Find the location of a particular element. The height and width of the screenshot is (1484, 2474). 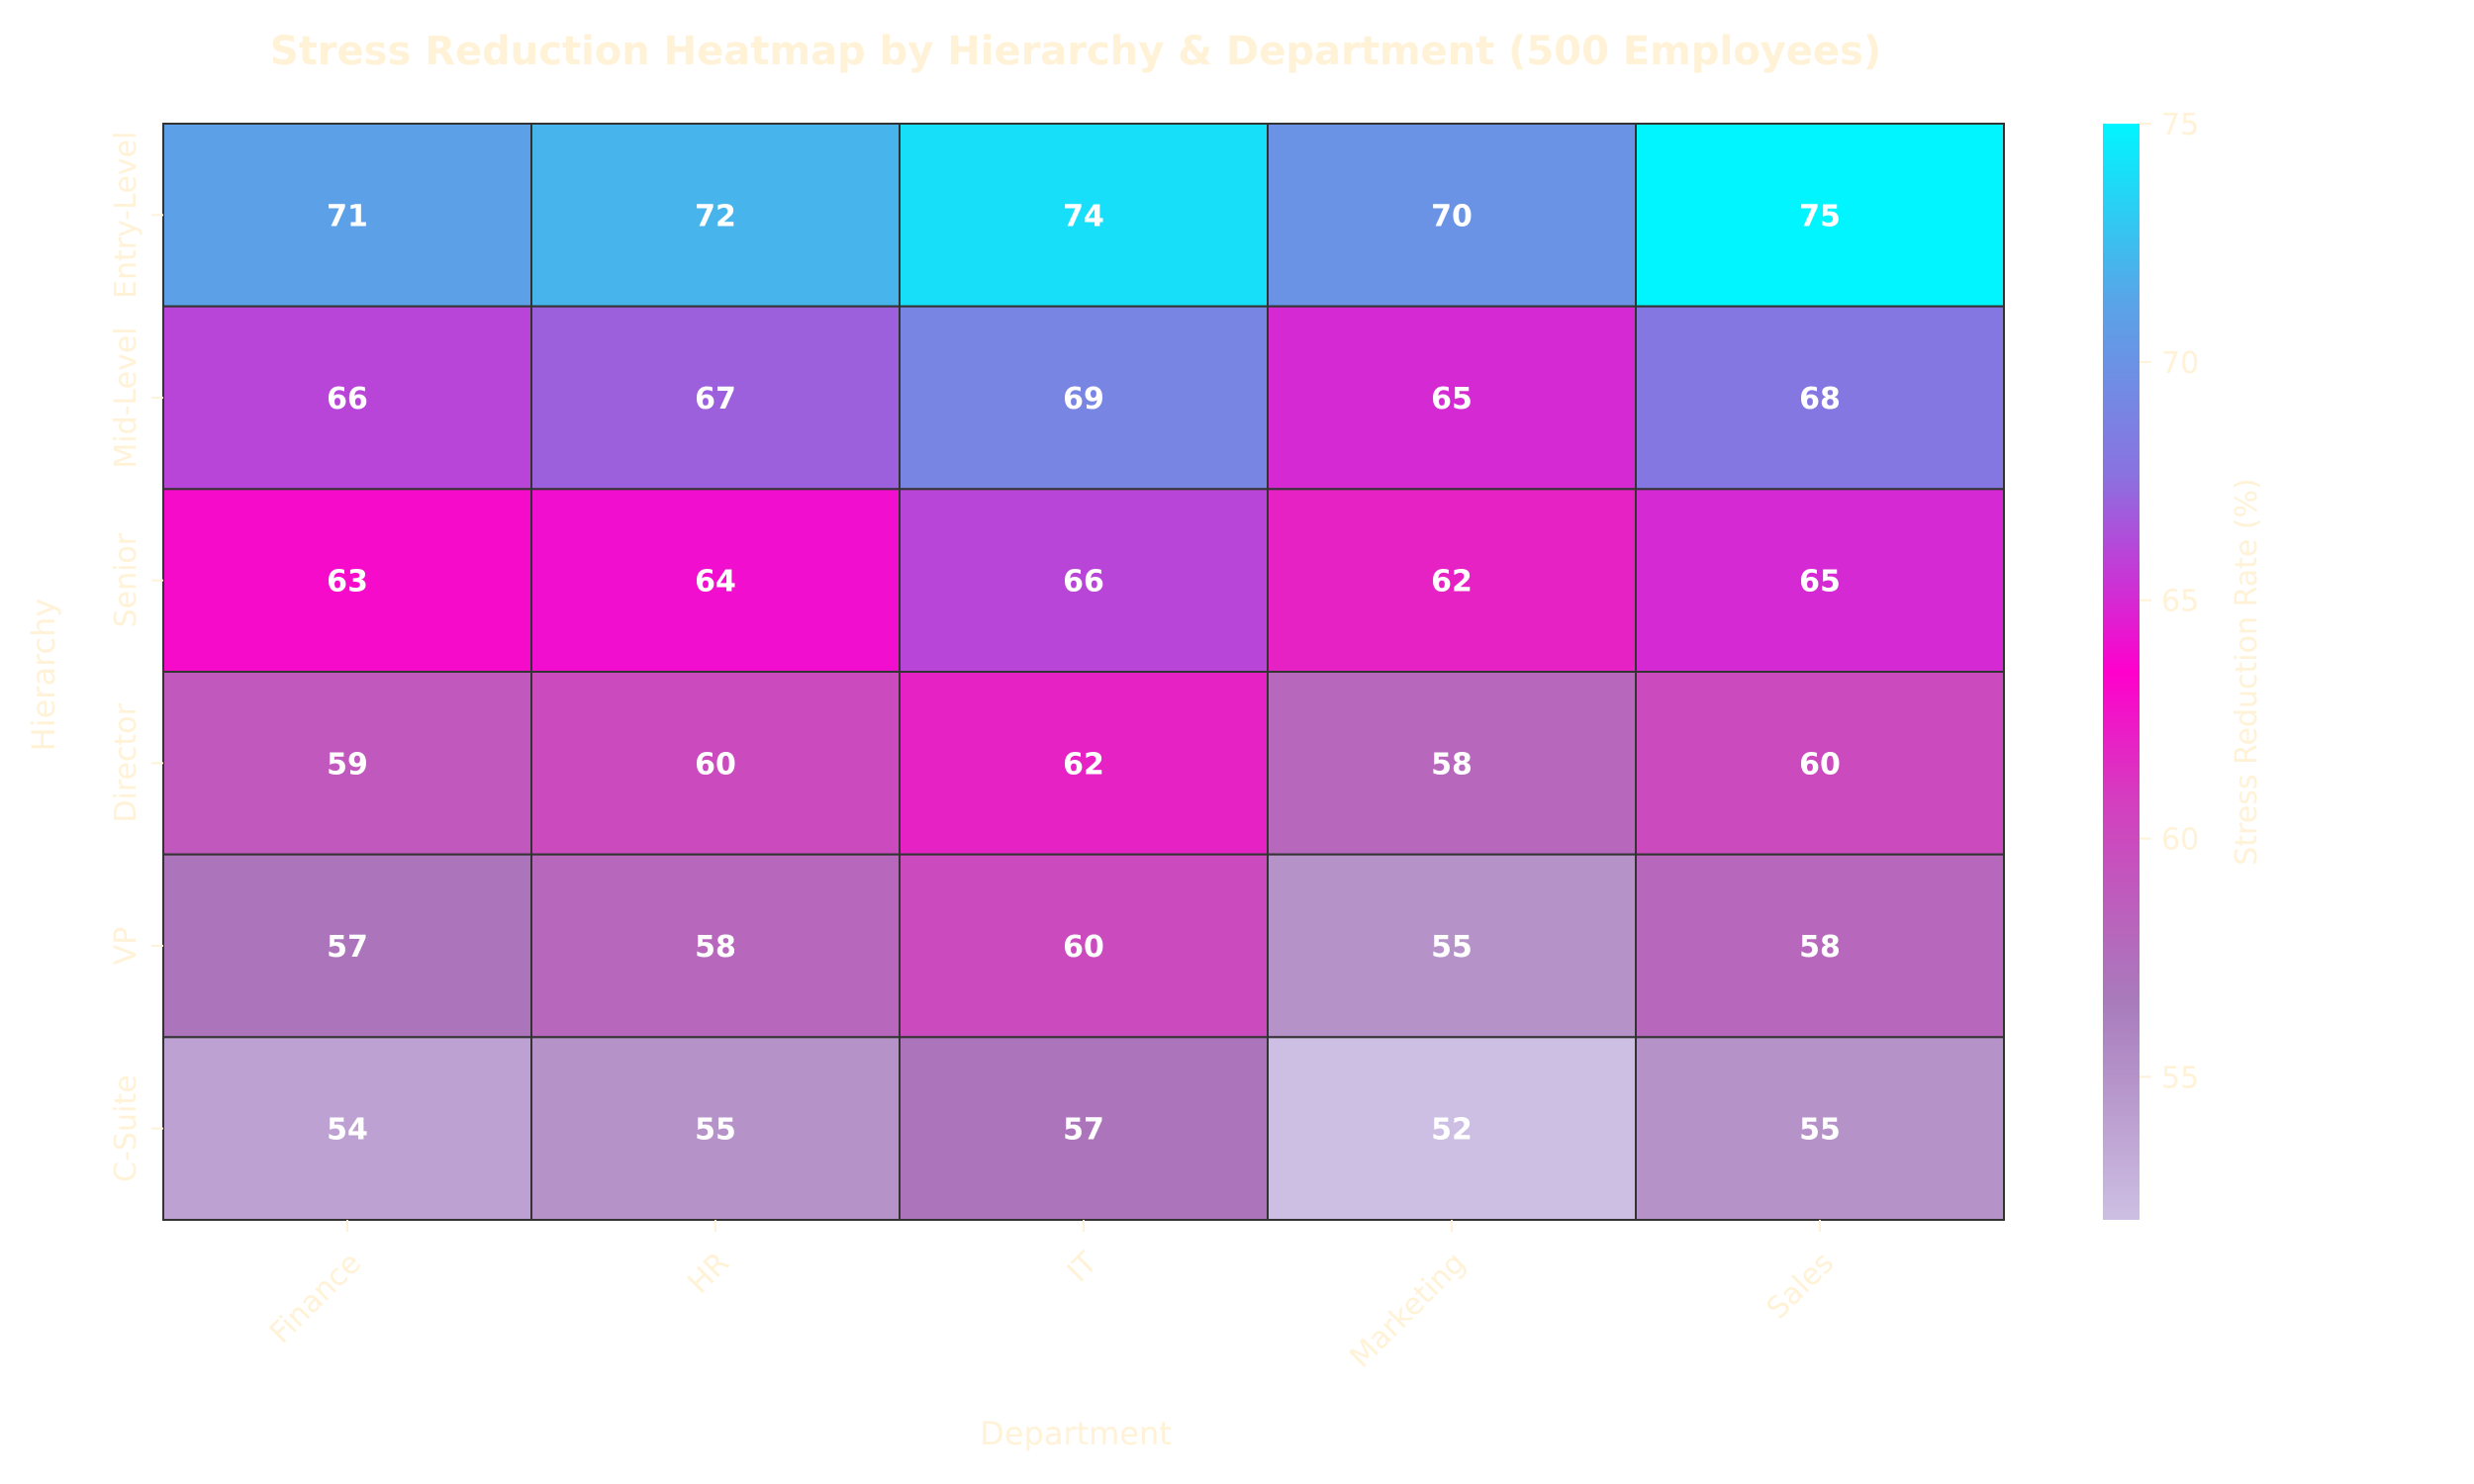

colorbar-tick-label: 70 is located at coordinates (2180, 363).